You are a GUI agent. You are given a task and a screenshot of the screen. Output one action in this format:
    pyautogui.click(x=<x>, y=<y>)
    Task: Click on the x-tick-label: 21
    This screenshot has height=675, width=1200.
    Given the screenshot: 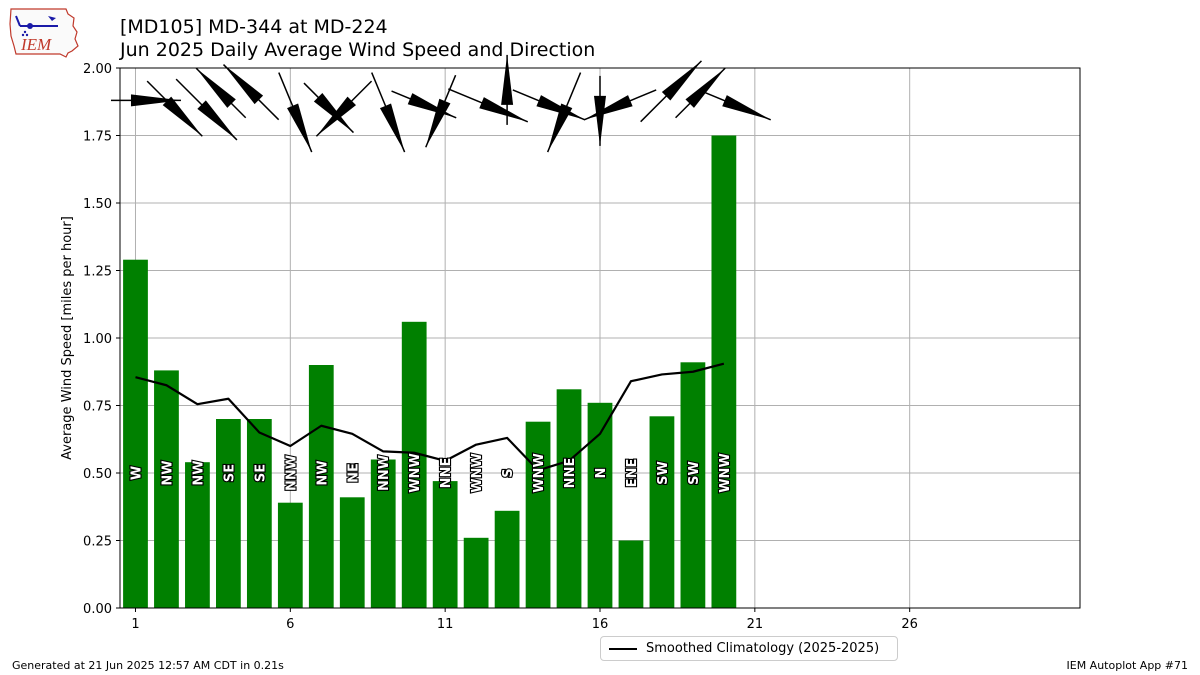 What is the action you would take?
    pyautogui.click(x=755, y=624)
    